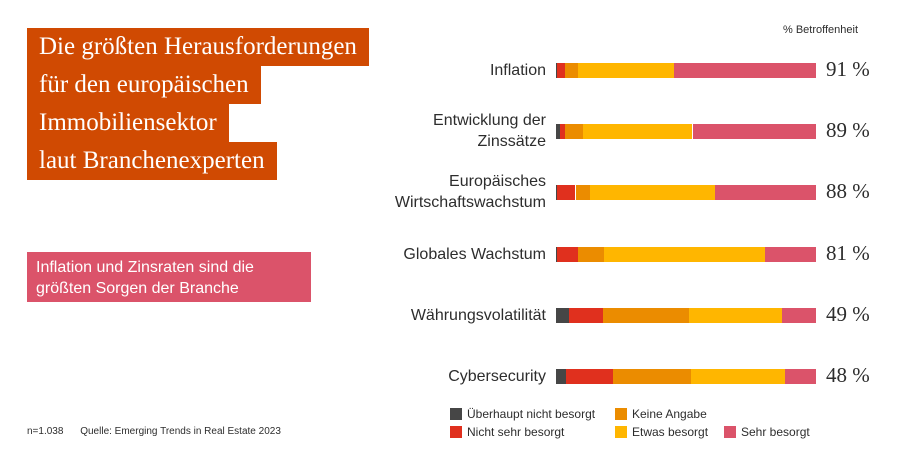  Describe the element at coordinates (848, 191) in the screenshot. I see `total-percent-label: 88 %` at that location.